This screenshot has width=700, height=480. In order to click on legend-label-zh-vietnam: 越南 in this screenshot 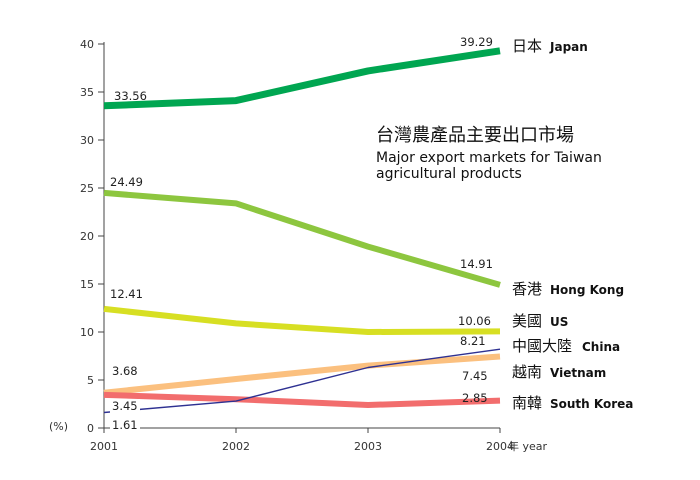, I will do `click(527, 372)`.